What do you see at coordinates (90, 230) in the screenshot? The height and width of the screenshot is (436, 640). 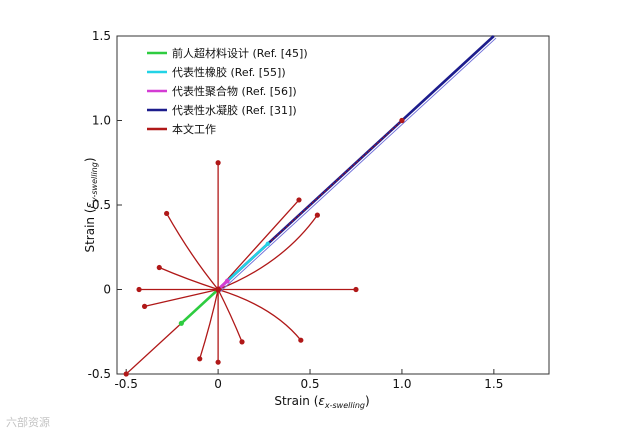 I see `y-axis-label-main: Strain (` at bounding box center [90, 230].